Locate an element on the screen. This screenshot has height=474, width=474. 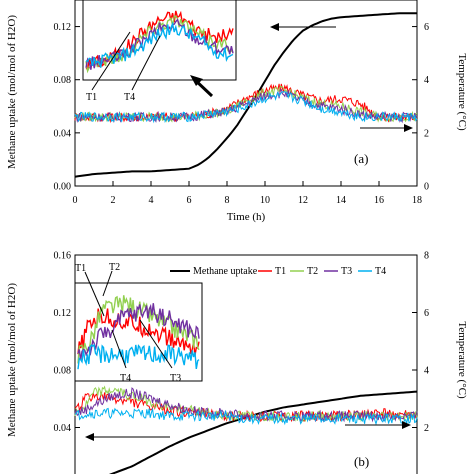
x-tick-label: 4 is located at coordinates (151, 200).